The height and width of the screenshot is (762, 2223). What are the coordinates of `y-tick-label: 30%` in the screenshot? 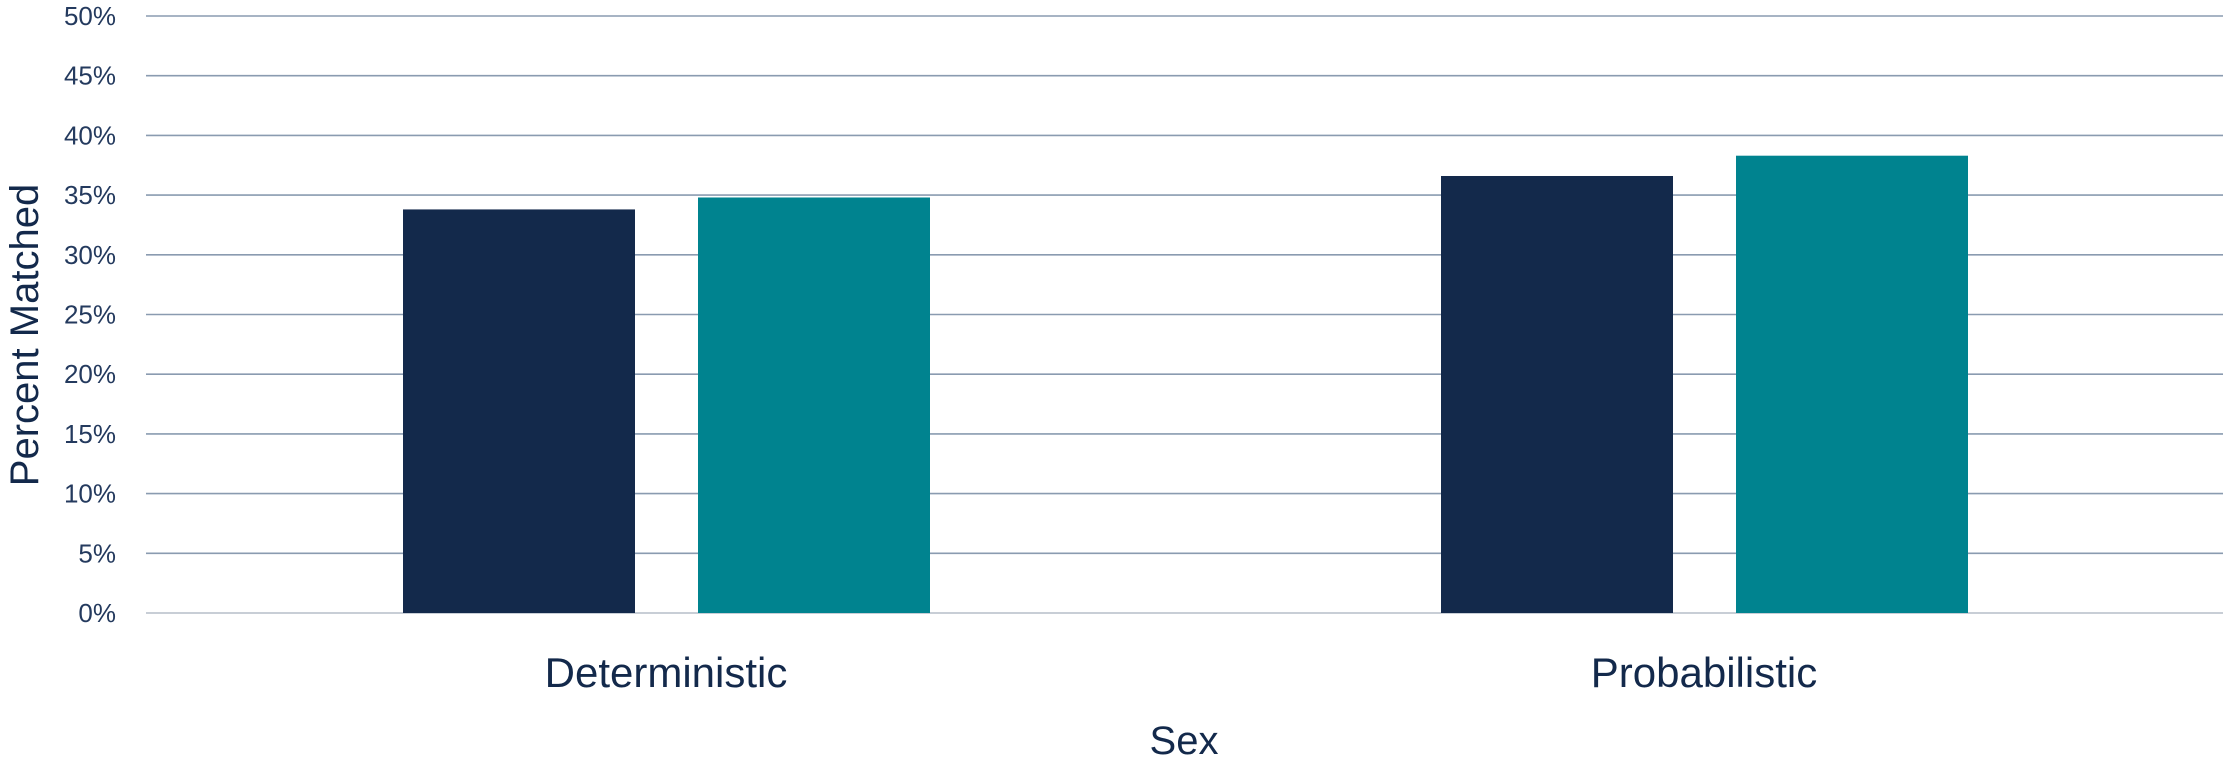 It's located at (90, 255).